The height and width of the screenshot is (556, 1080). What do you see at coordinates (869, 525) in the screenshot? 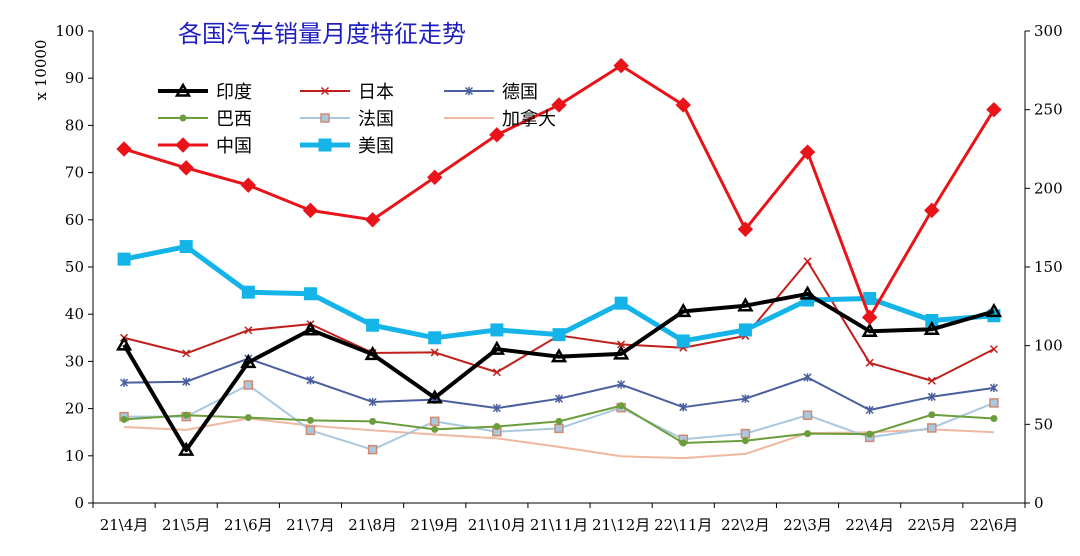
I see `x-tick-label: 22\4月` at bounding box center [869, 525].